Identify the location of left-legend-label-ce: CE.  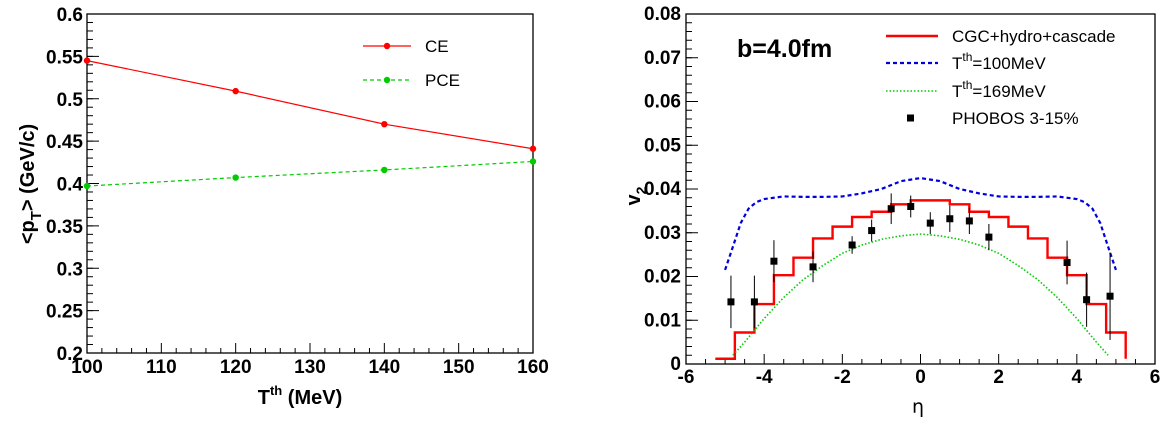
(437, 46).